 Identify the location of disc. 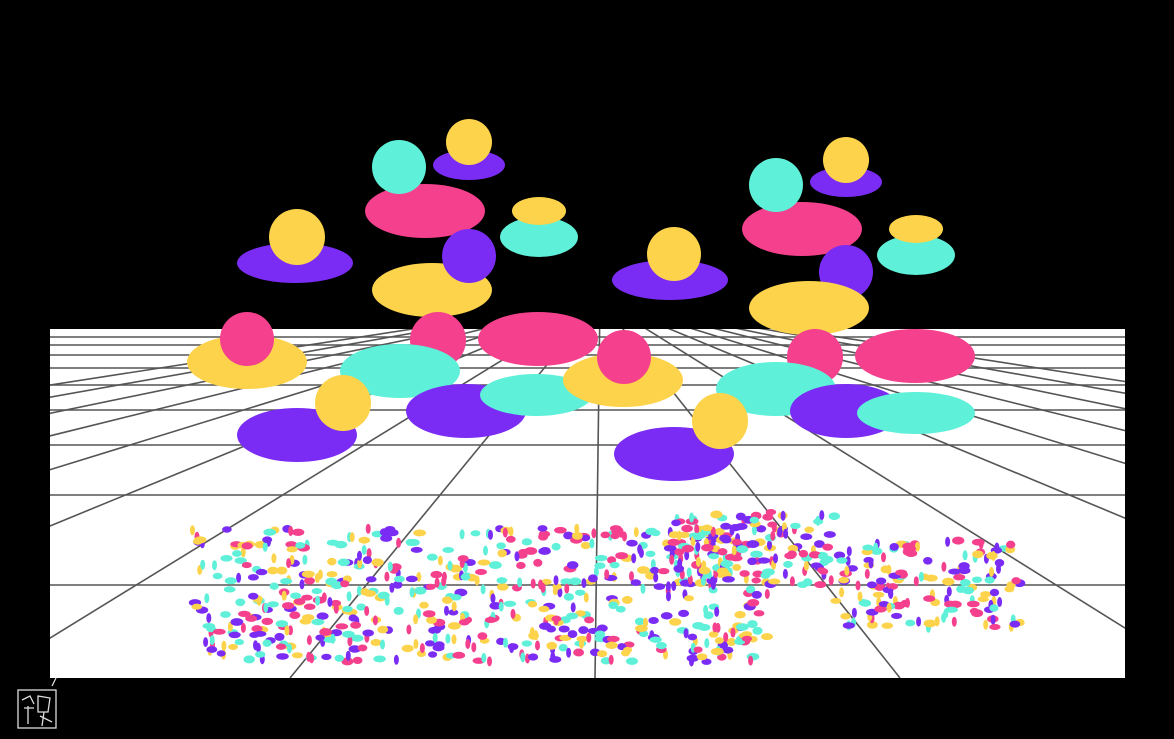
(538, 339).